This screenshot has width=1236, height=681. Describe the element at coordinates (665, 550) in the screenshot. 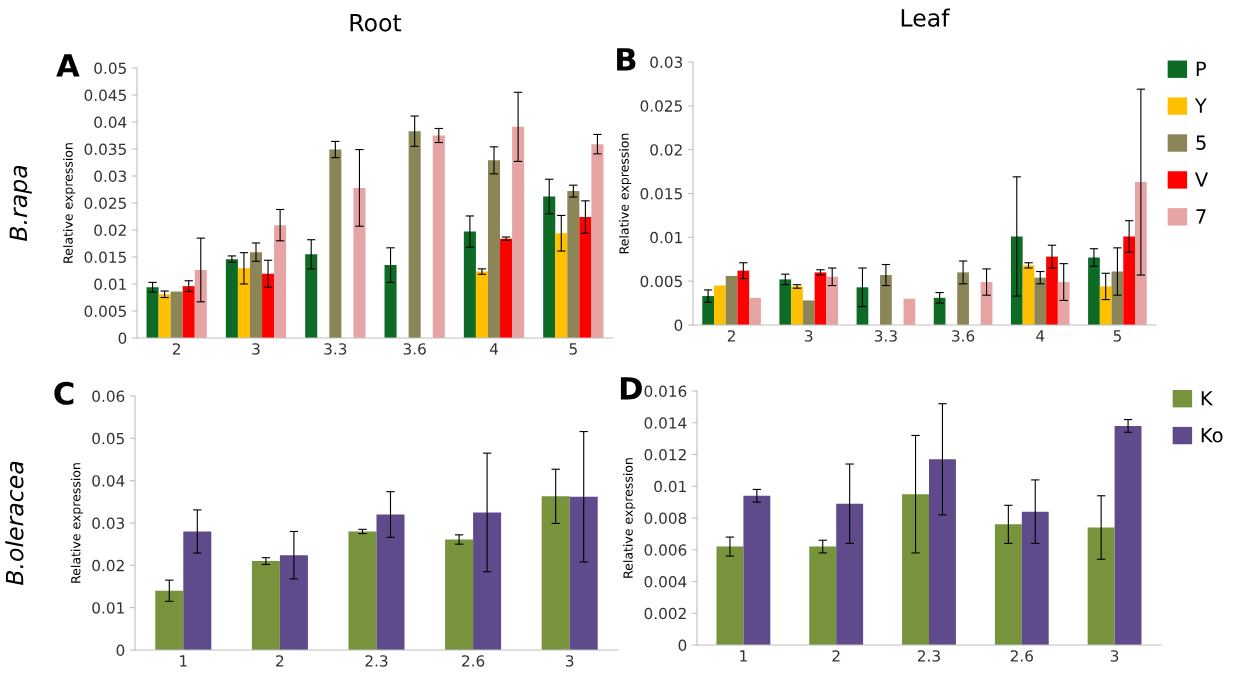

I see `y-tick-label: 0.006` at that location.